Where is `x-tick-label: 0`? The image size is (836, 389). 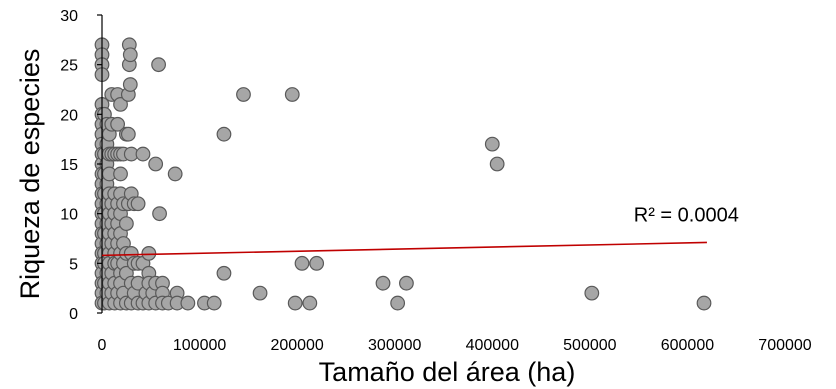 x-tick-label: 0 is located at coordinates (102, 345).